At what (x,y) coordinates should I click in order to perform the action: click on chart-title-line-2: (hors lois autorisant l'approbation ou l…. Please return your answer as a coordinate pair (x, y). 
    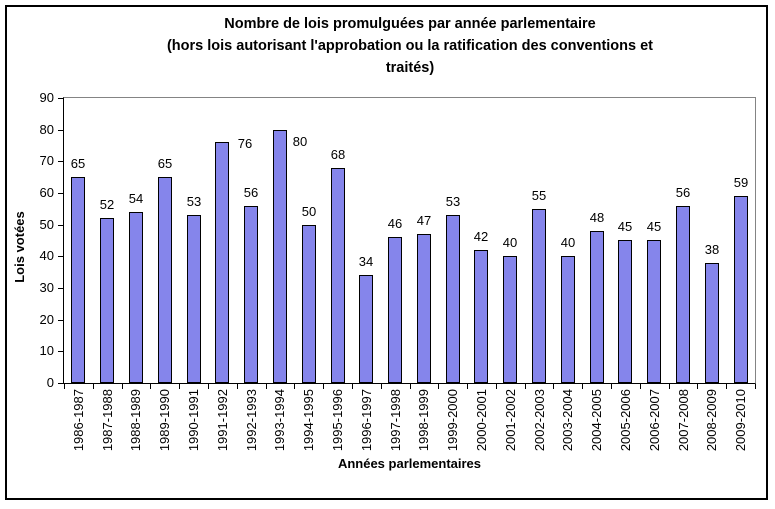
    Looking at the image, I should click on (410, 46).